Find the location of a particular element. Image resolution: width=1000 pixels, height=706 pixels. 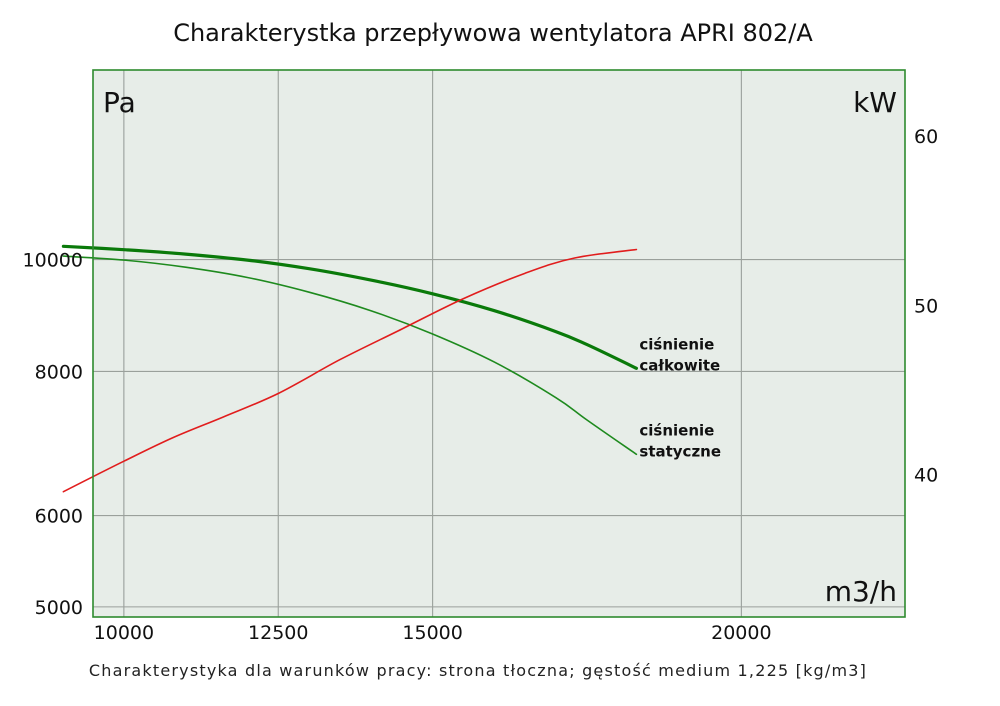

curve-label: całkowite is located at coordinates (679, 365).